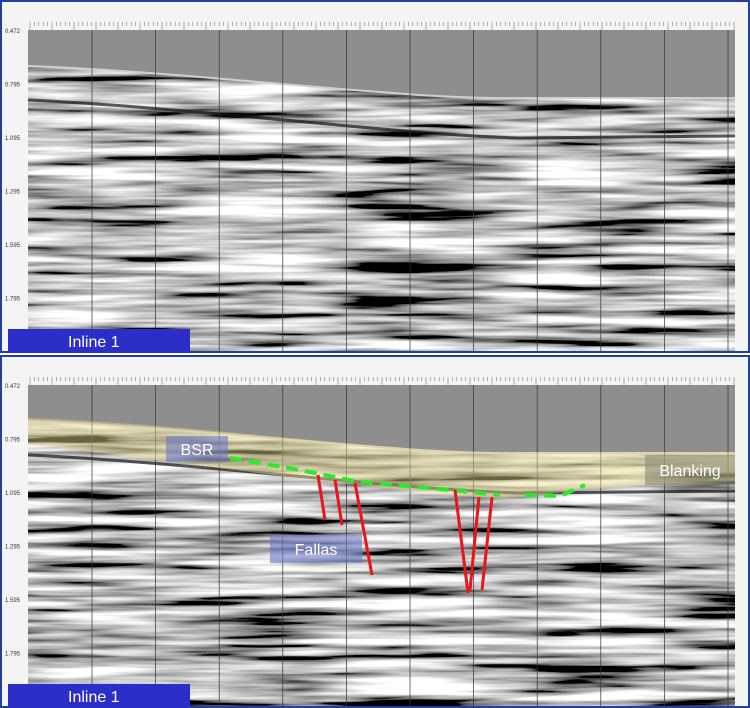 This screenshot has height=708, width=750. What do you see at coordinates (405, 534) in the screenshot?
I see `faults` at bounding box center [405, 534].